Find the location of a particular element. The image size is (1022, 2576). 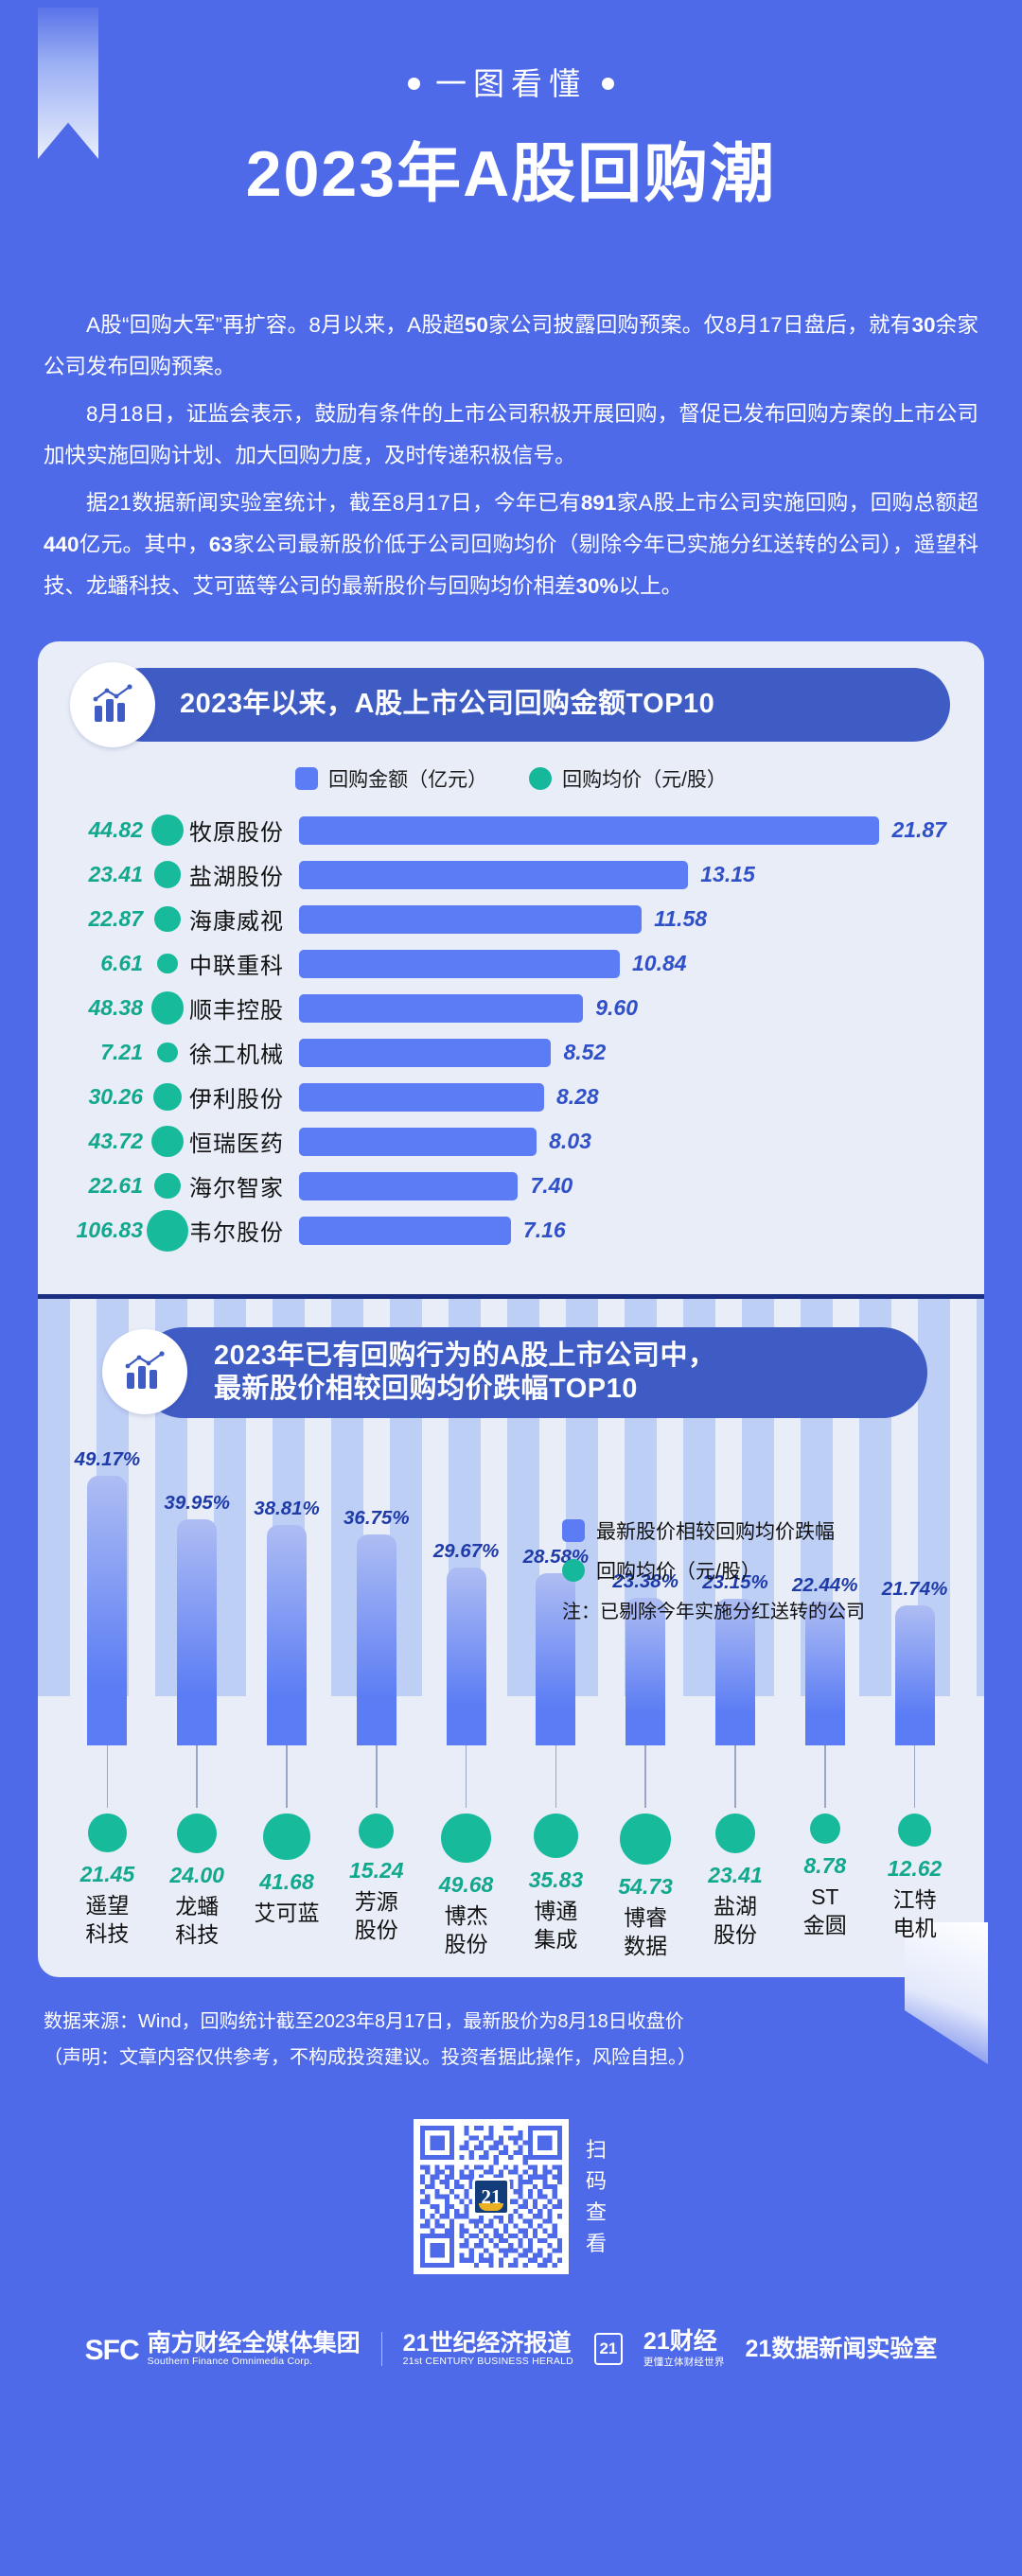

company-name: 博杰 股份 is located at coordinates (466, 1930).